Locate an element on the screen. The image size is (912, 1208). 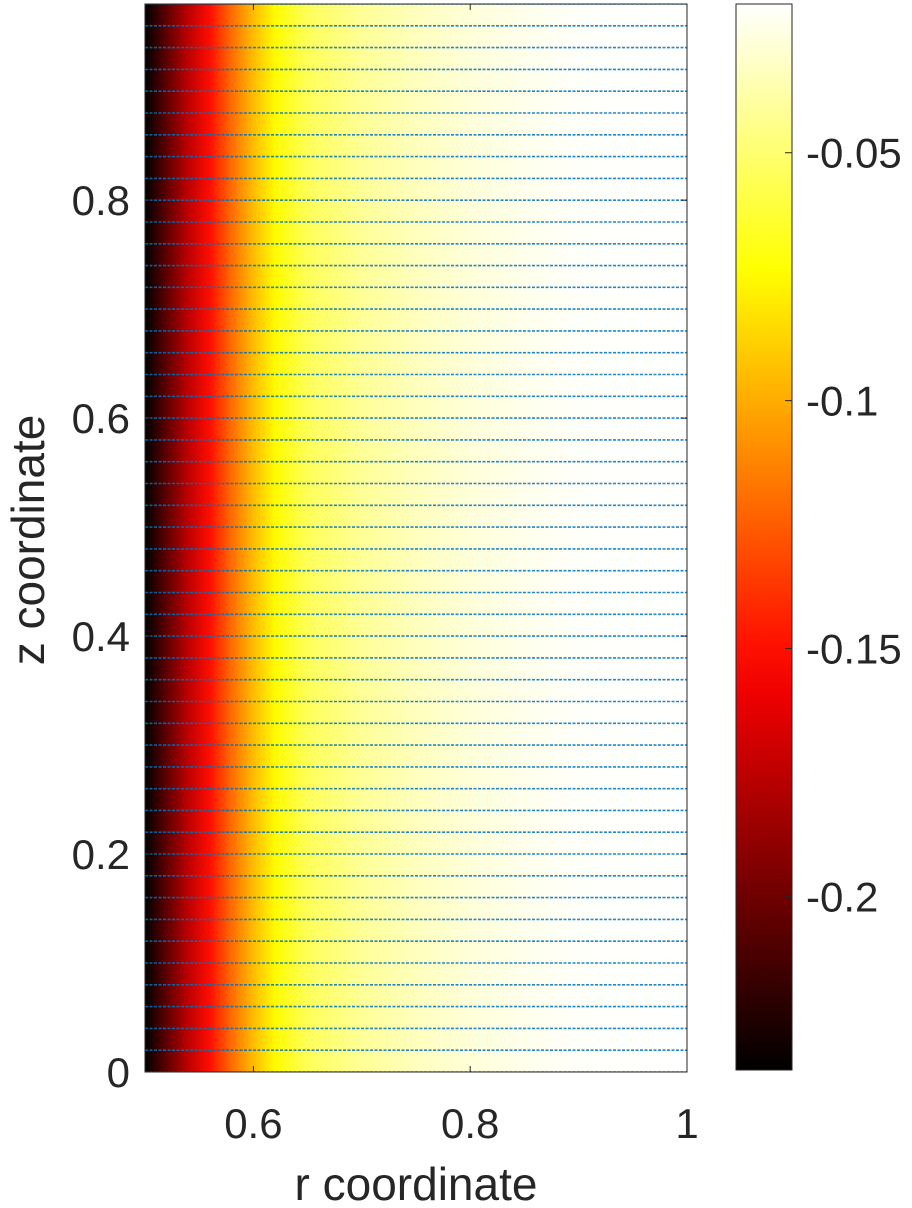
colorbar-box is located at coordinates (764, 537).